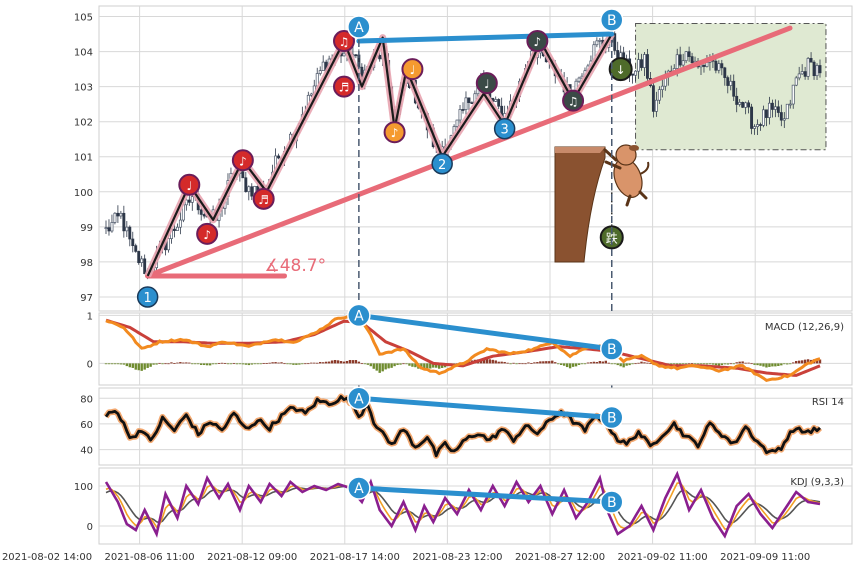  I want to click on price-y-tick: 105, so click(83, 18).